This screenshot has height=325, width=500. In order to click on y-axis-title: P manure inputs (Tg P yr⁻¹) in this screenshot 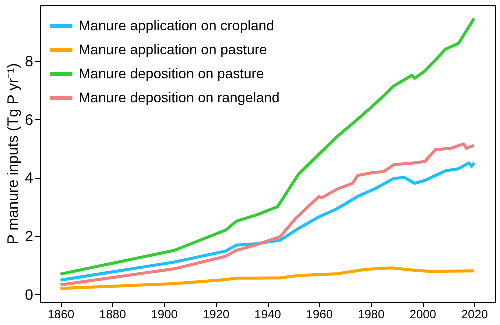, I will do `click(13, 154)`.